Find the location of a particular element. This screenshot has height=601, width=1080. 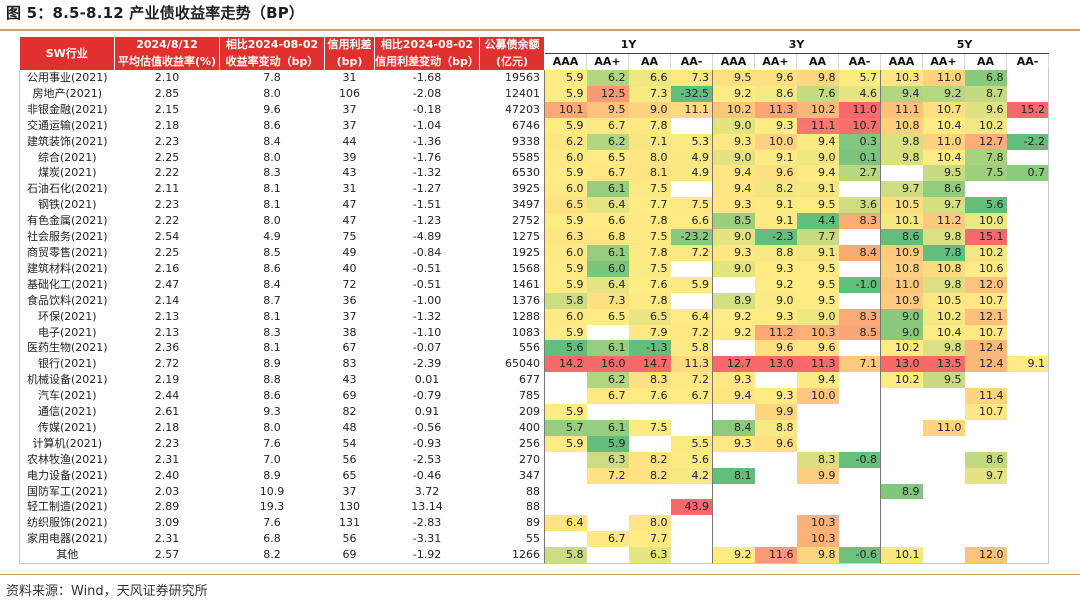

header-group-5y: 5Y is located at coordinates (964, 45).